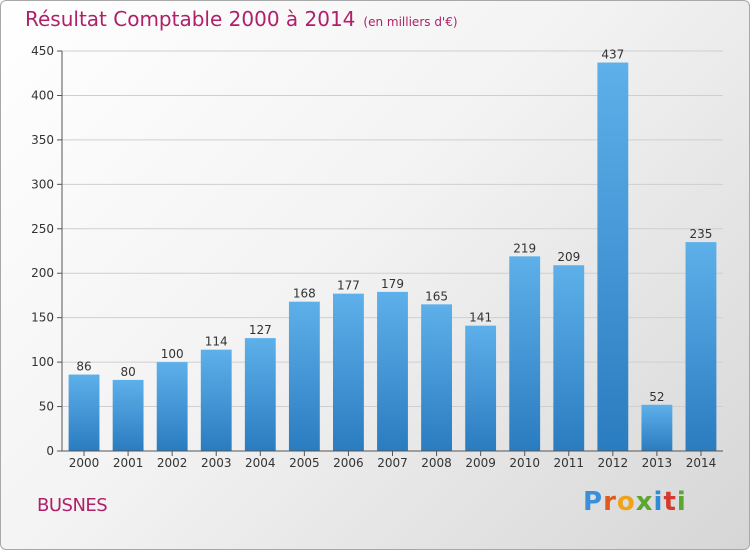 This screenshot has width=750, height=550. Describe the element at coordinates (72, 505) in the screenshot. I see `commune-name: BUSNES` at that location.